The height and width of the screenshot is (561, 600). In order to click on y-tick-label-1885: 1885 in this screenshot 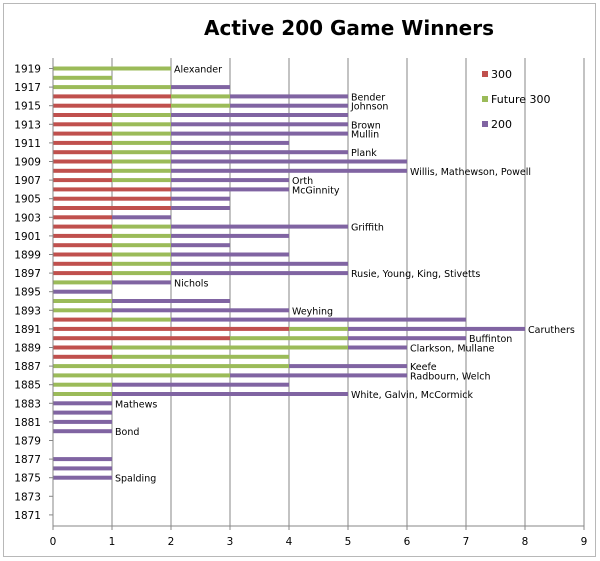, I will do `click(27, 386)`.